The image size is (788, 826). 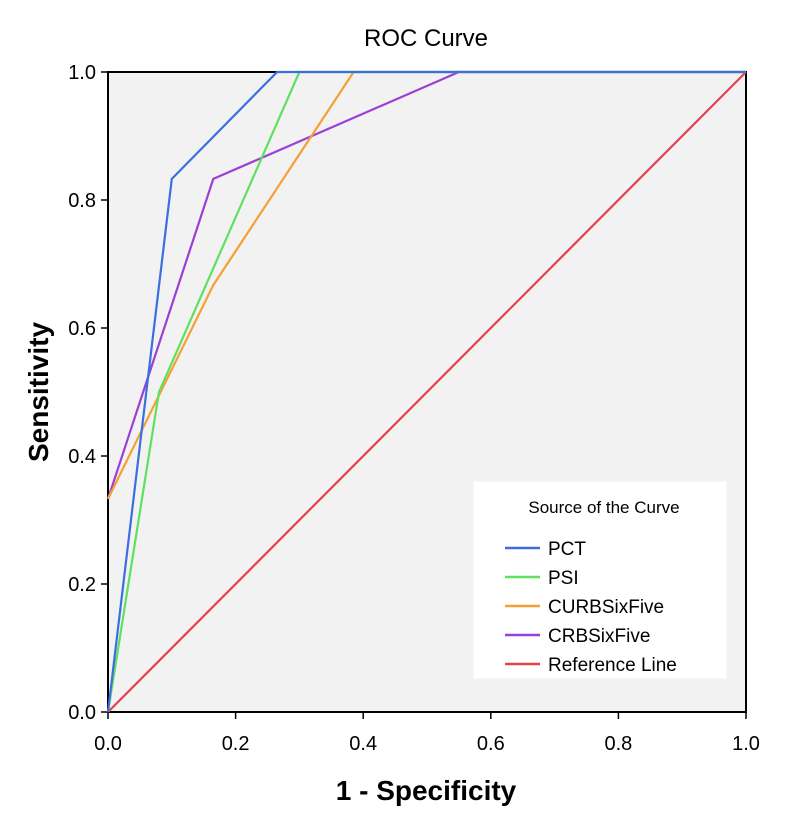 What do you see at coordinates (746, 744) in the screenshot?
I see `x-tick-label: 1.0` at bounding box center [746, 744].